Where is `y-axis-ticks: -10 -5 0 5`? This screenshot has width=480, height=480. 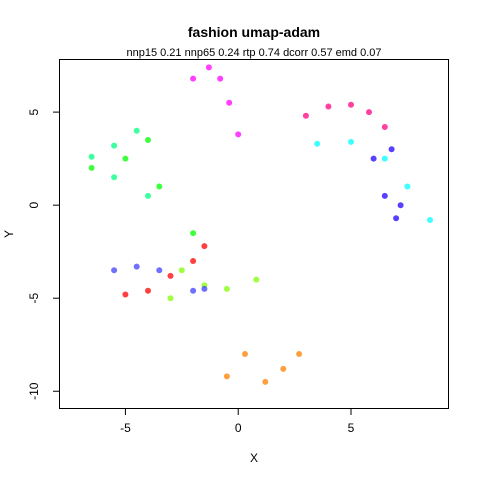 y-axis-ticks: -10 -5 0 5 is located at coordinates (43, 254).